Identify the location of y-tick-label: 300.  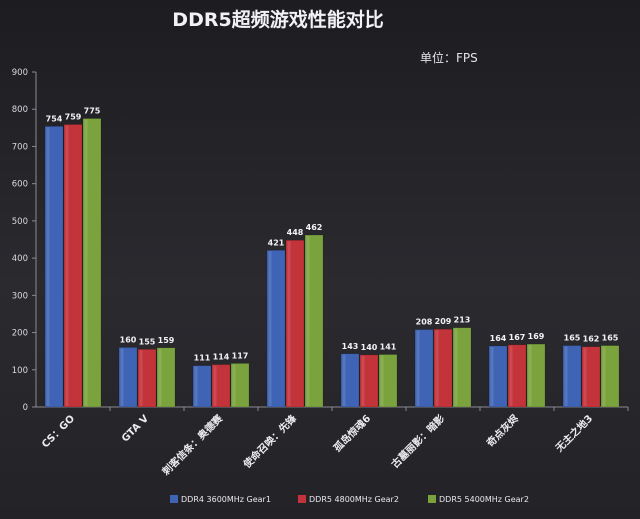
(20, 296).